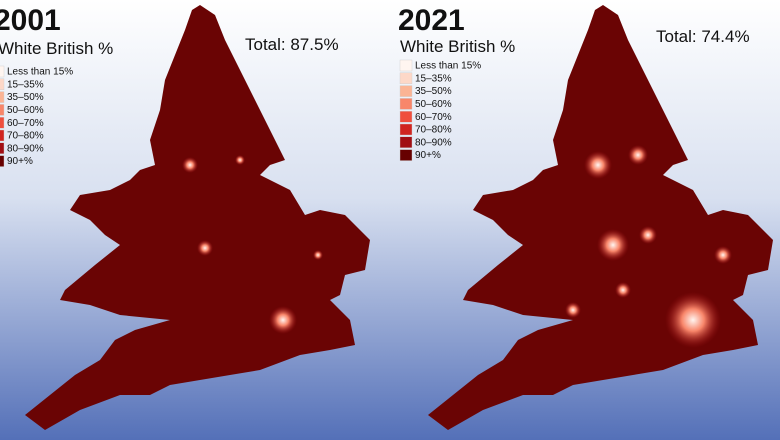 This screenshot has width=780, height=440. What do you see at coordinates (292, 44) in the screenshot?
I see `total-label: Total: 87.5%` at bounding box center [292, 44].